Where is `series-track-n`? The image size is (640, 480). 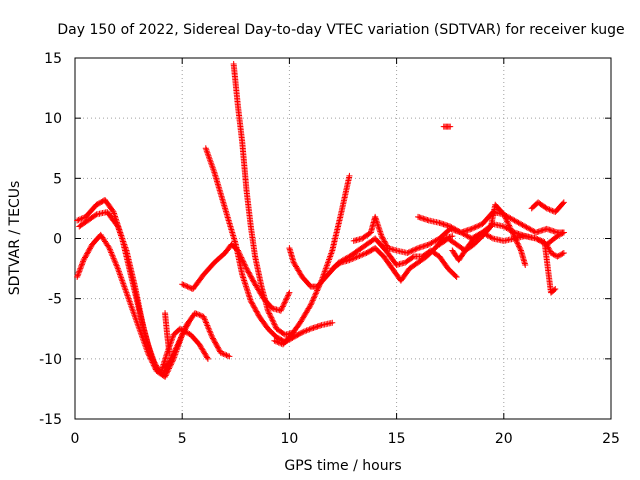 series-track-n is located at coordinates (447, 126).